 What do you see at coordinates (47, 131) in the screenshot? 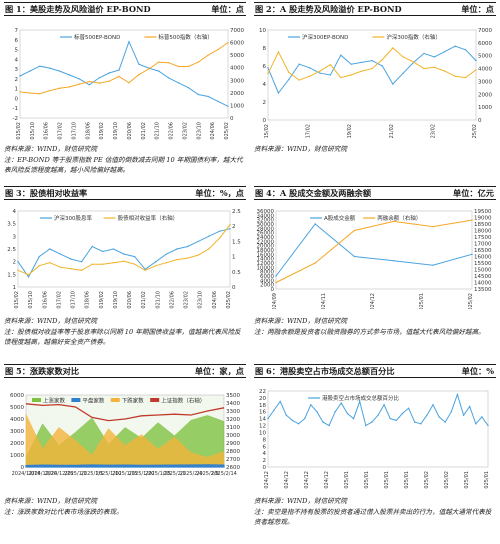
I see `x-tick-label: 2016/06` at bounding box center [47, 131].